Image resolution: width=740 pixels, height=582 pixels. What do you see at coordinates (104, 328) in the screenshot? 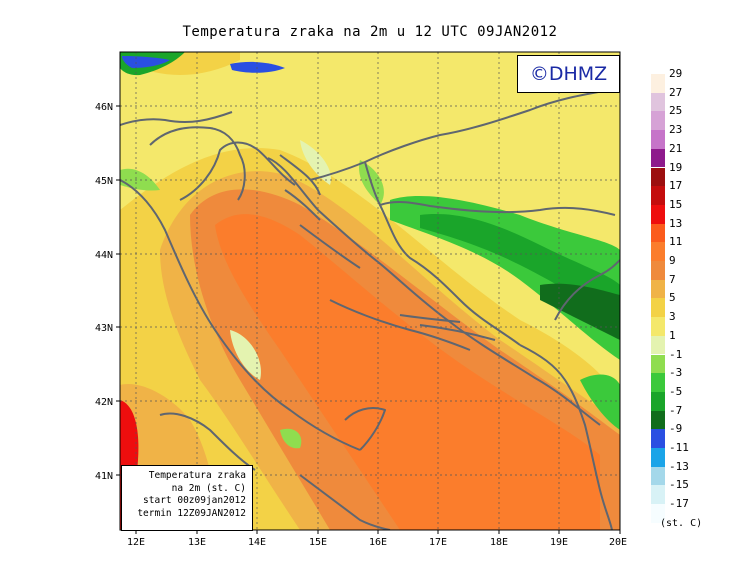
I see `lat-label: 43N` at bounding box center [104, 328].